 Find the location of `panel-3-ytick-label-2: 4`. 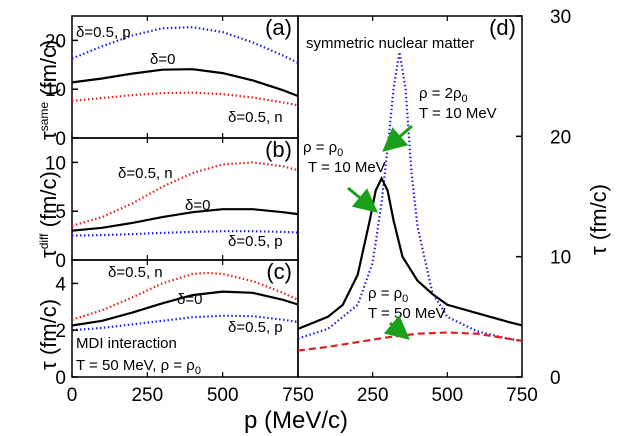

panel-3-ytick-label-2: 4 is located at coordinates (60, 284).